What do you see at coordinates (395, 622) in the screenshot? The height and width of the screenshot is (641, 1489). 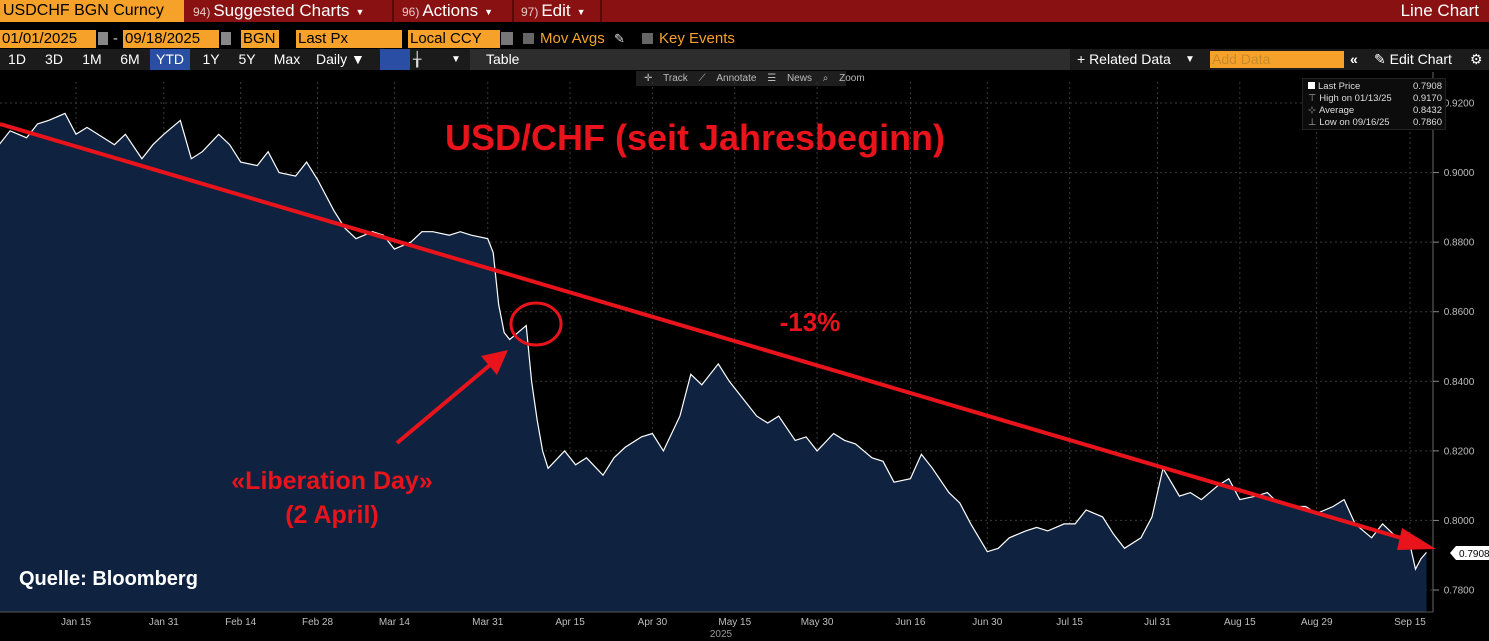 I see `x-tick-label: Mar 14` at bounding box center [395, 622].